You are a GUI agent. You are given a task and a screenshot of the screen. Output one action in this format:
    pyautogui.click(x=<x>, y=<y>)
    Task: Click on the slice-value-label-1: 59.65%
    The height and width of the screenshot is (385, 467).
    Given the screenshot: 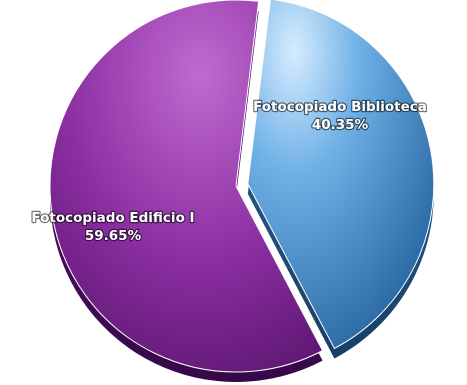 What is the action you would take?
    pyautogui.click(x=113, y=236)
    